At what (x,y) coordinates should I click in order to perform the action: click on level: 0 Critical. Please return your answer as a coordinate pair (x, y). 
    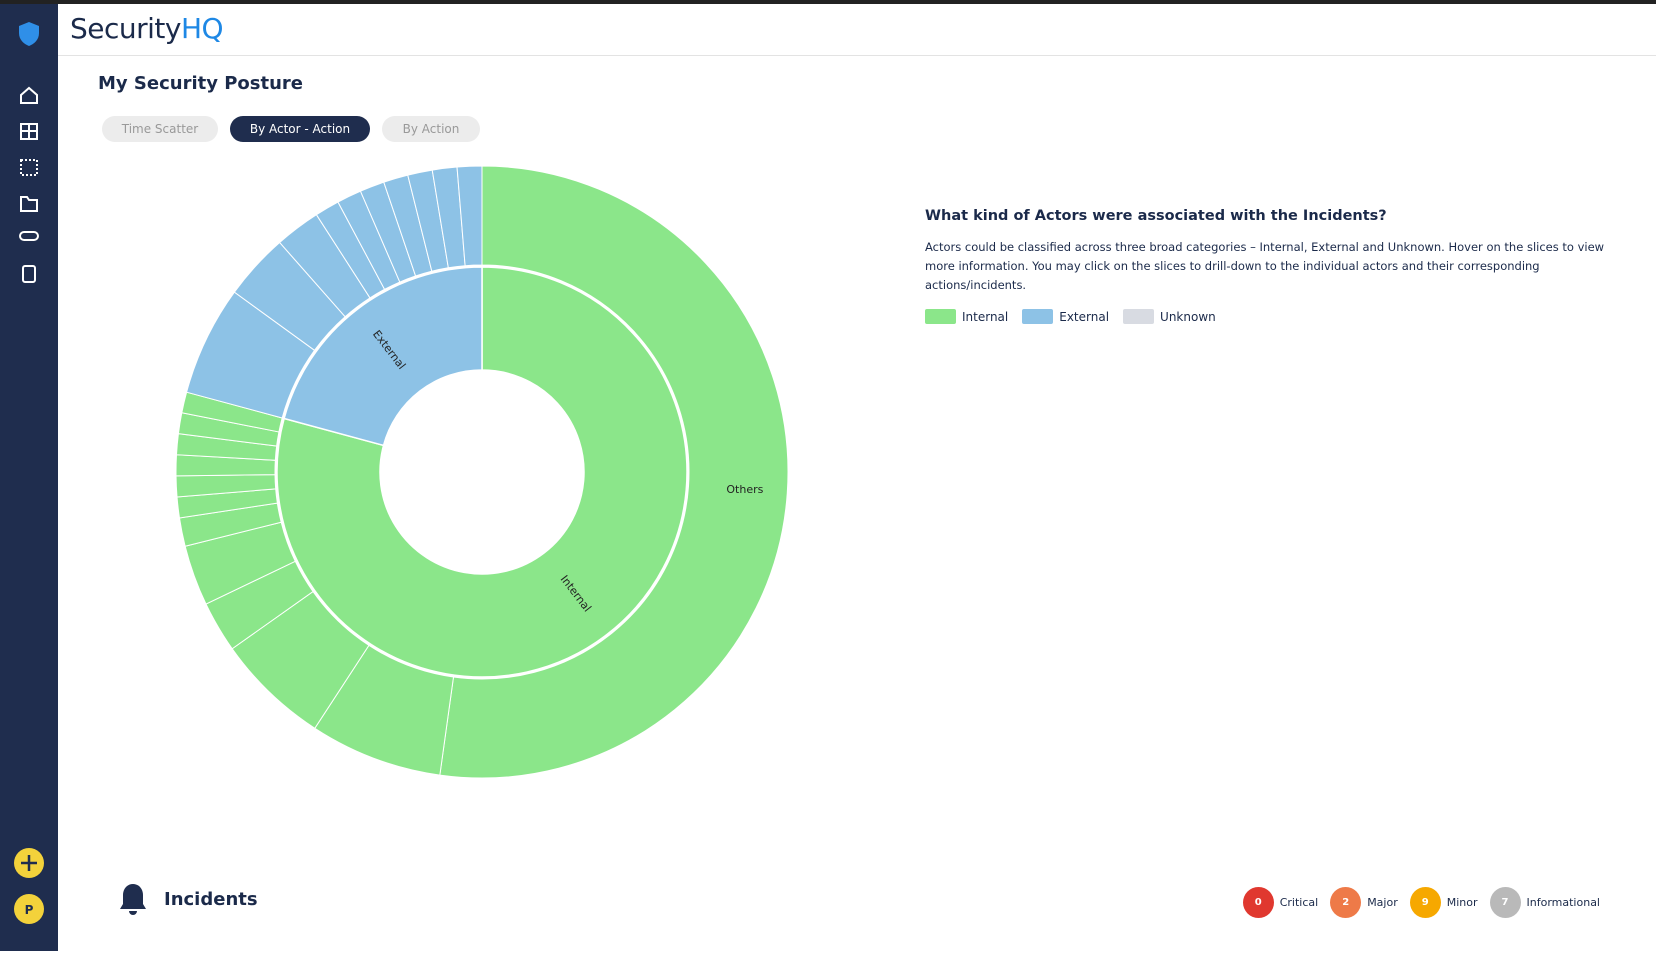
    Looking at the image, I should click on (1280, 902).